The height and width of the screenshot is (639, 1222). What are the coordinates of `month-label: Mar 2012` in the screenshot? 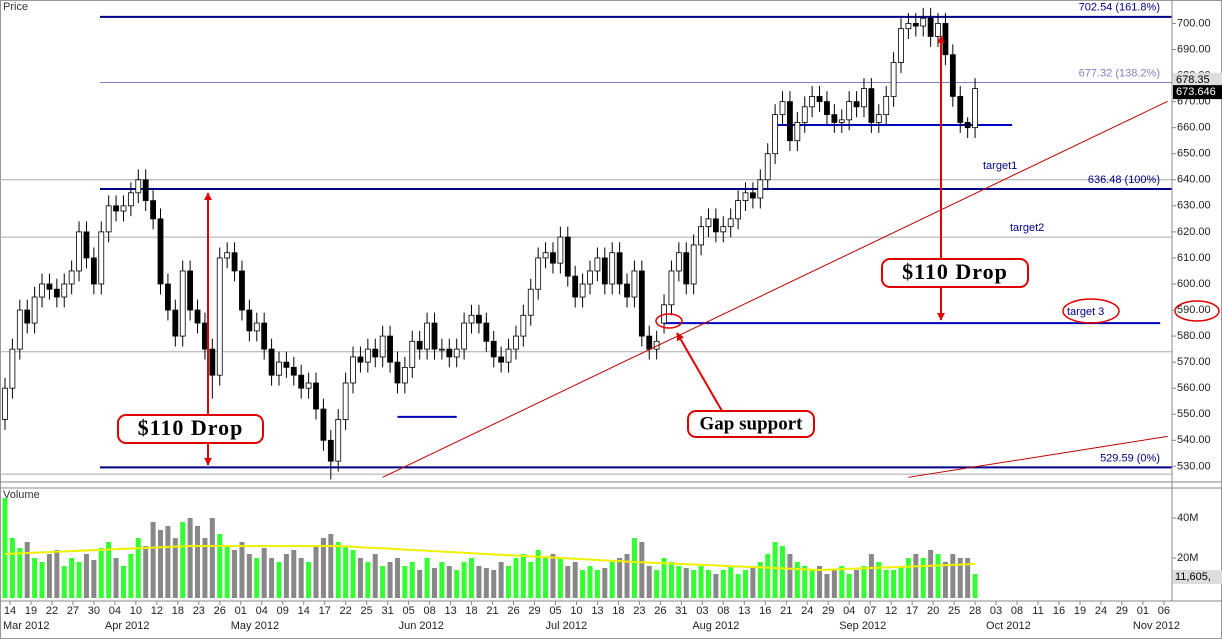 It's located at (26, 626).